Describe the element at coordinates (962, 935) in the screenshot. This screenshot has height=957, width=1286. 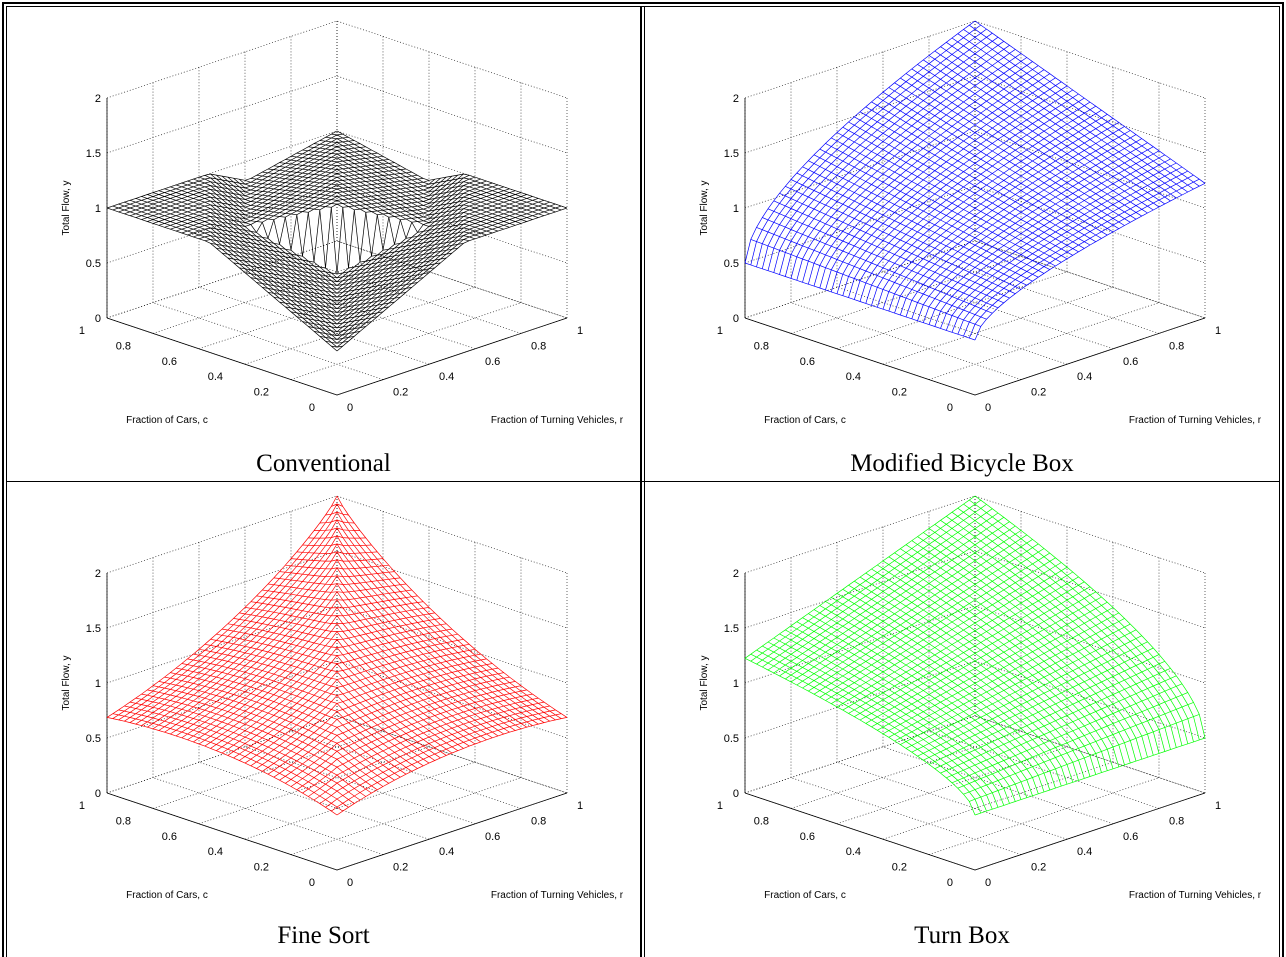
I see `caption-turn-box: Turn Box` at that location.